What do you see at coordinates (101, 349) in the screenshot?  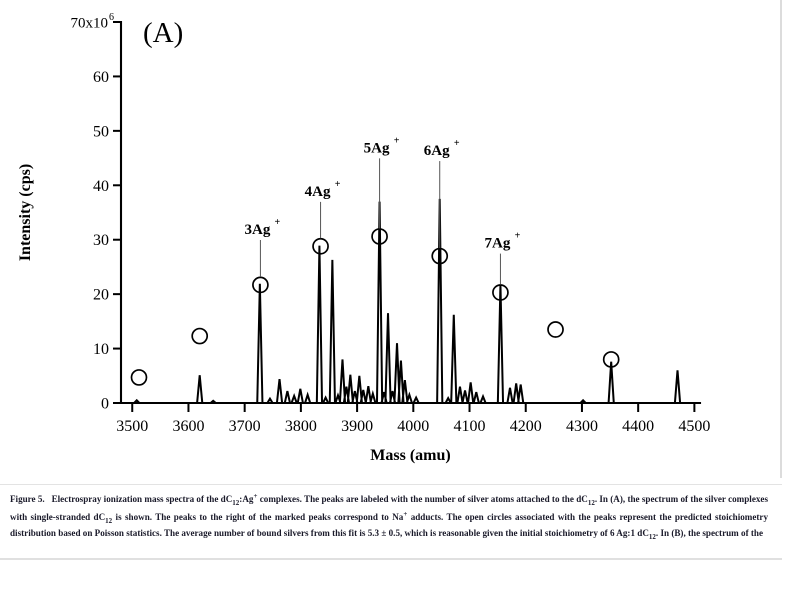 I see `y-axis-tick-label: 10` at bounding box center [101, 349].